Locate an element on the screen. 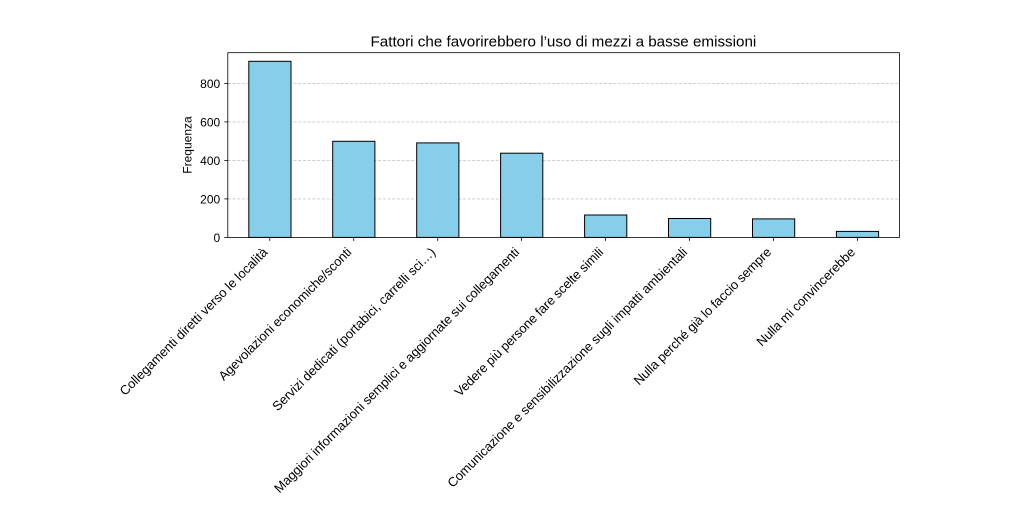  svg-text: 400 is located at coordinates (210, 161).